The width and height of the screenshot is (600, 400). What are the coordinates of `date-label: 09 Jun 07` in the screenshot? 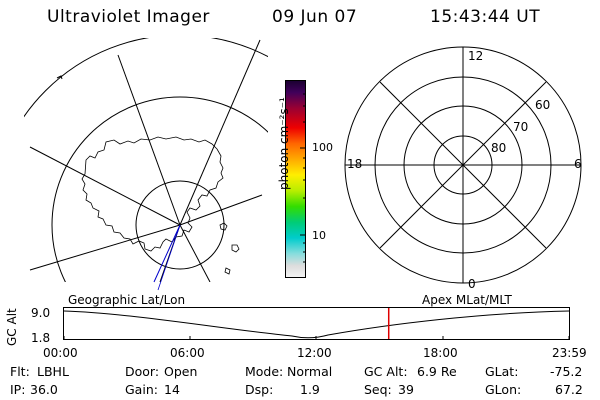 It's located at (315, 17).